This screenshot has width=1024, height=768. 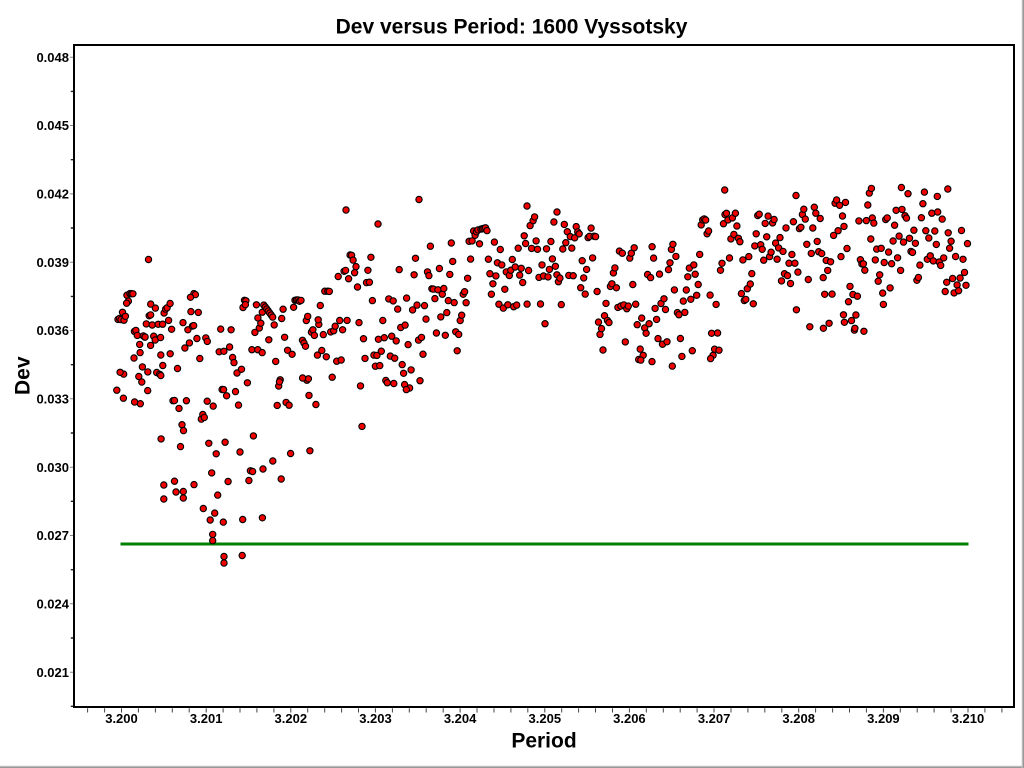 I want to click on svg-text: 3.203, so click(x=375, y=718).